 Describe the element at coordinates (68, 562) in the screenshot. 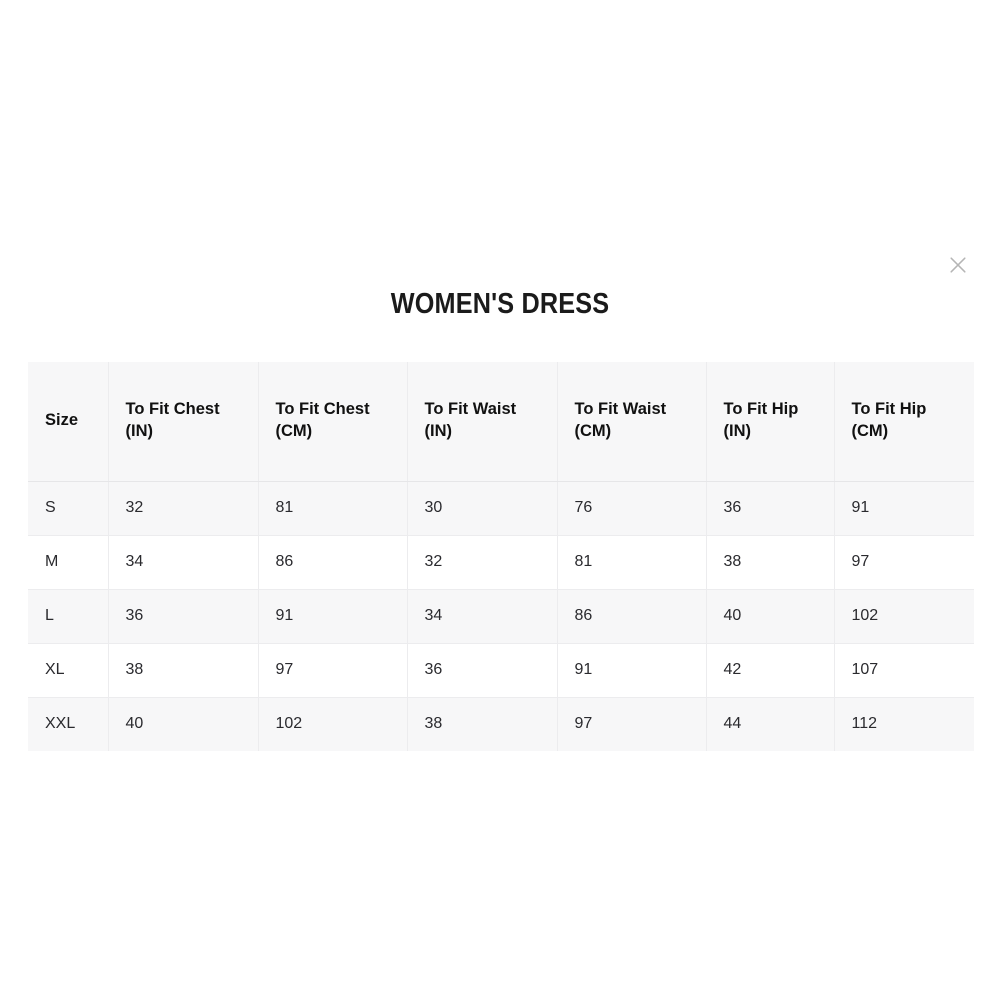

I see `cell-size: M` at that location.